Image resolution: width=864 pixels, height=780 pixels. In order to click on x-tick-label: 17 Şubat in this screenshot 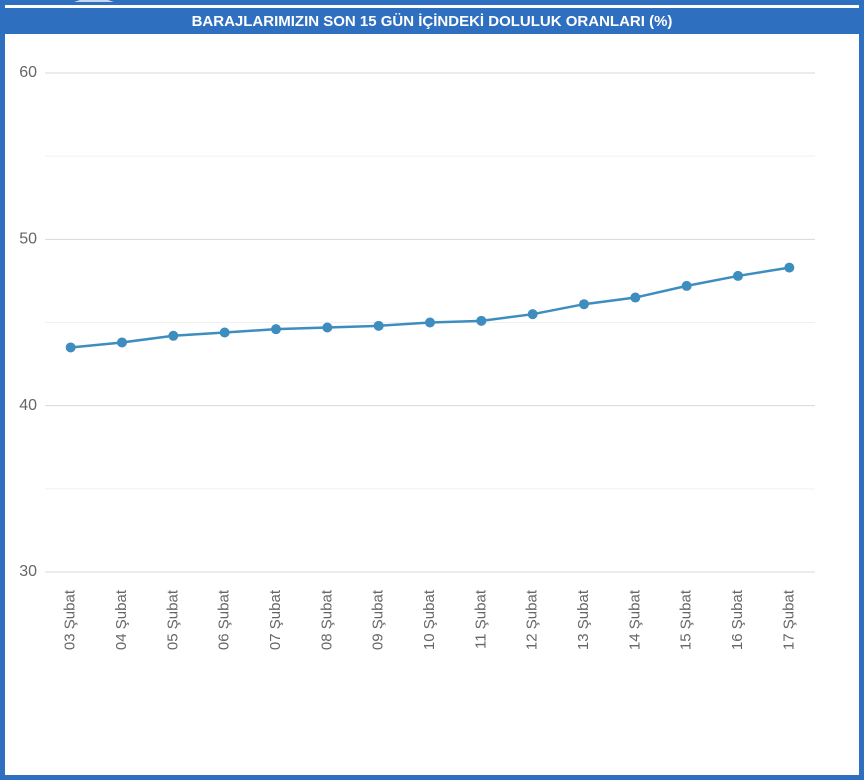, I will do `click(788, 619)`.